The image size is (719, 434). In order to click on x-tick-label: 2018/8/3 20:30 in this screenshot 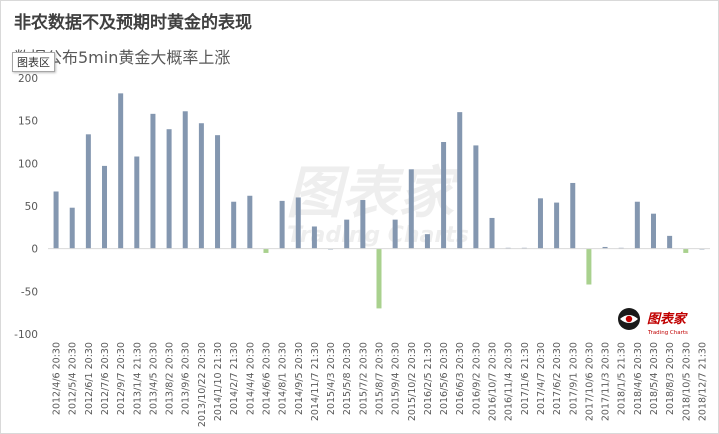, I will do `click(670, 378)`.